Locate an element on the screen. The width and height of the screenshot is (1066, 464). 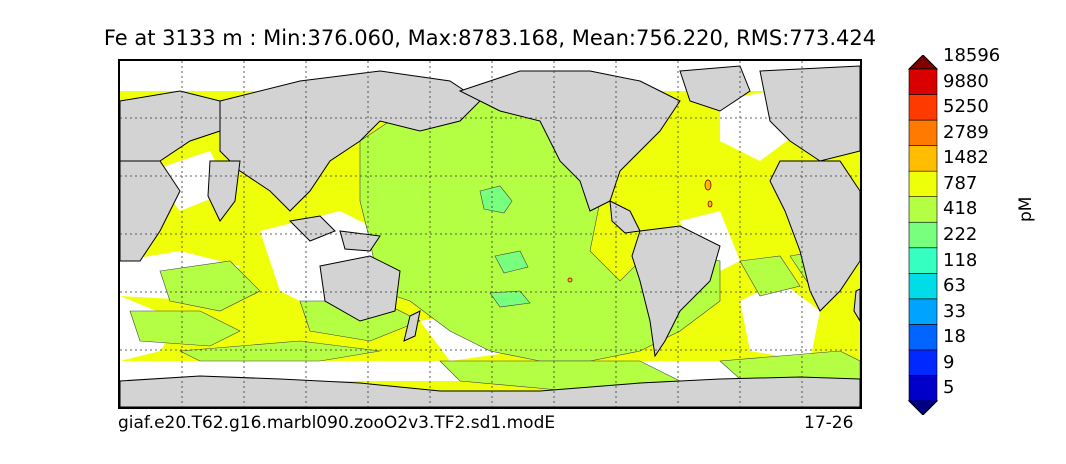
colorbar-extend-max is located at coordinates (923, 62).